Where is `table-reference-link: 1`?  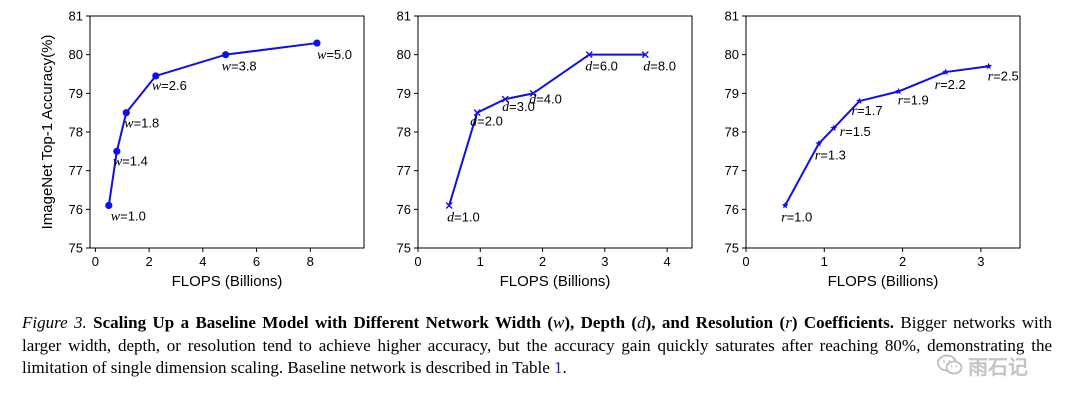
table-reference-link: 1 is located at coordinates (558, 367).